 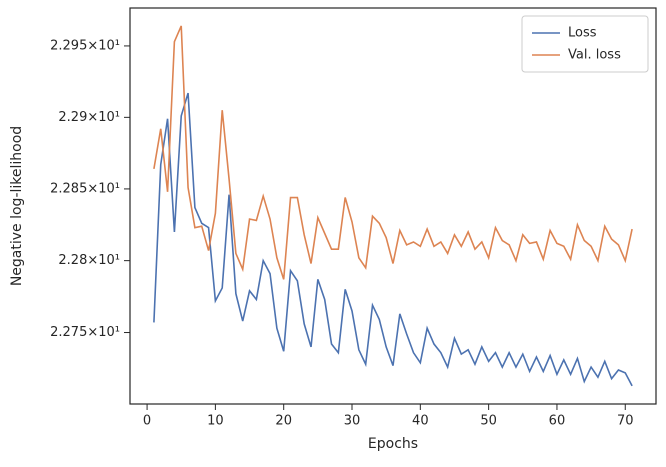 I want to click on x-tick-label: 40, so click(x=420, y=421).